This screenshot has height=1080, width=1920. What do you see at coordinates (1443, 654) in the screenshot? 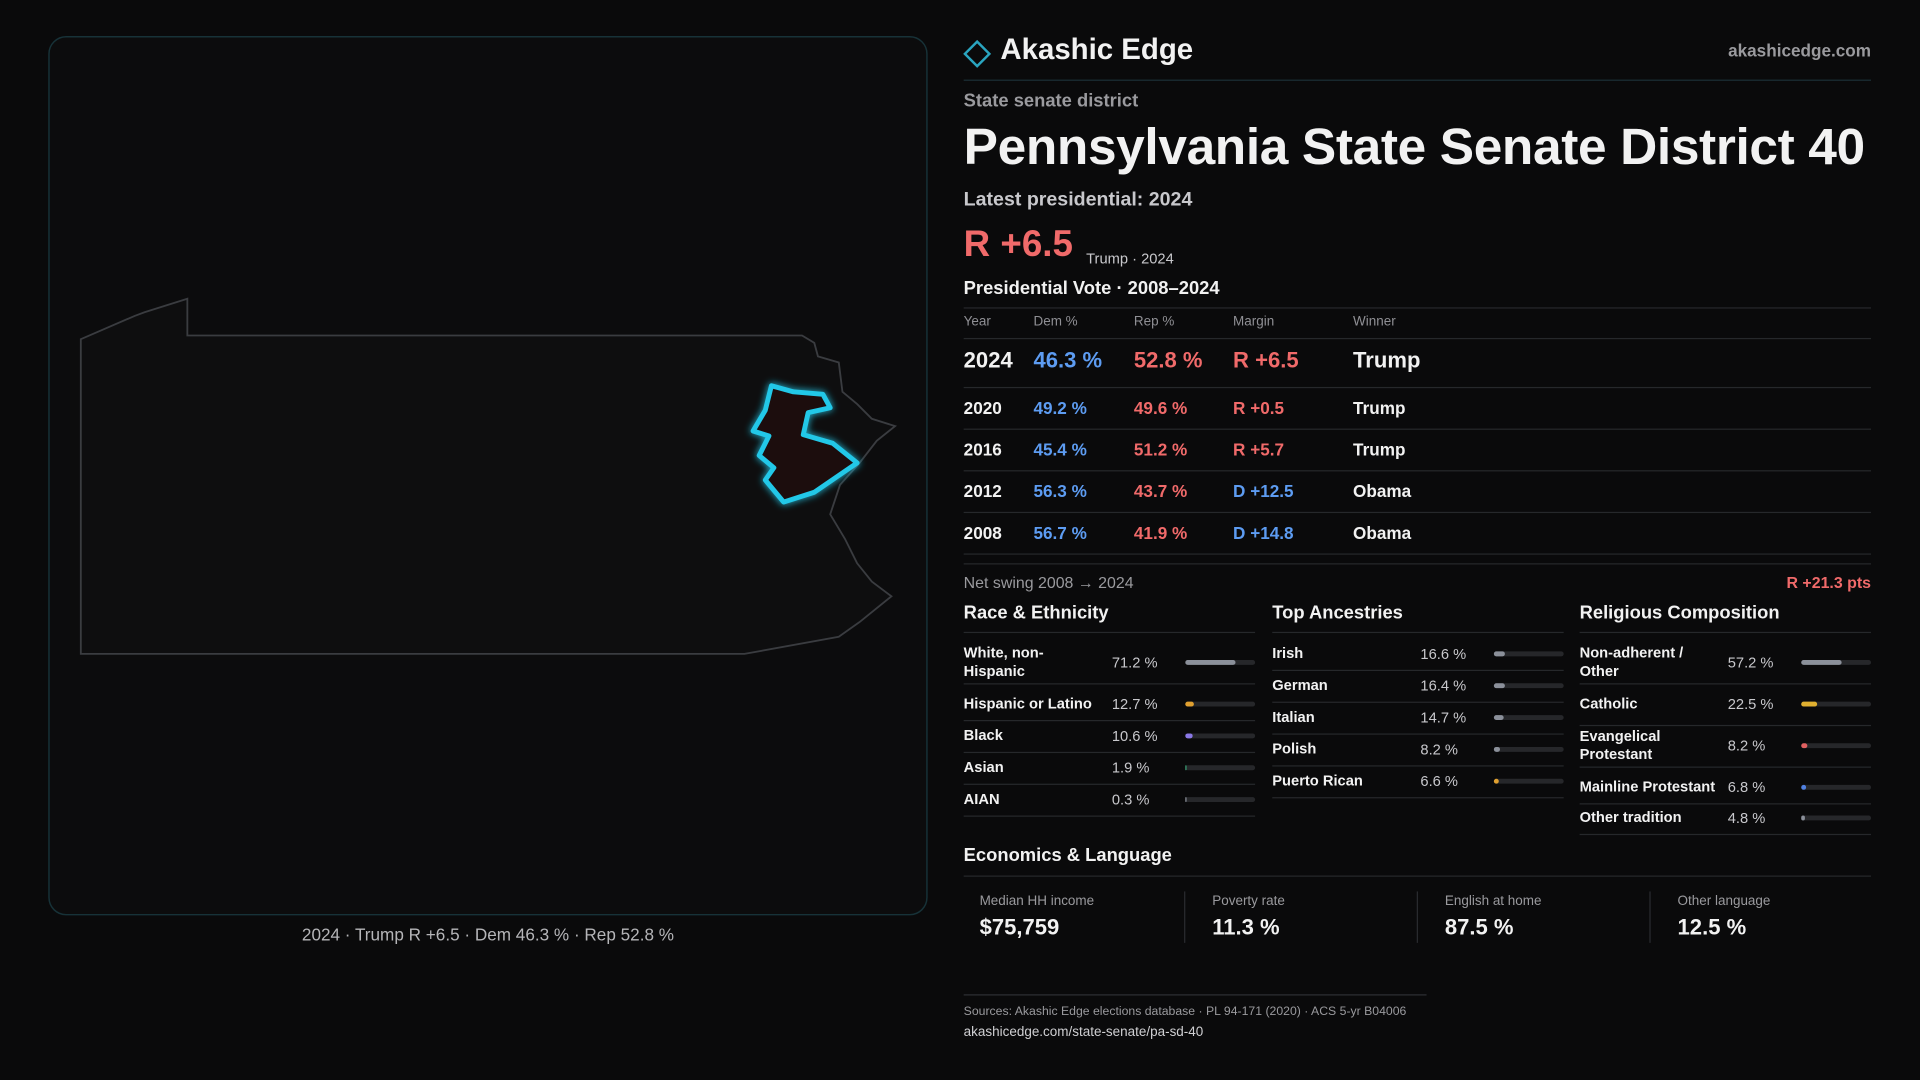
I see `item-value: 16.6 %` at bounding box center [1443, 654].